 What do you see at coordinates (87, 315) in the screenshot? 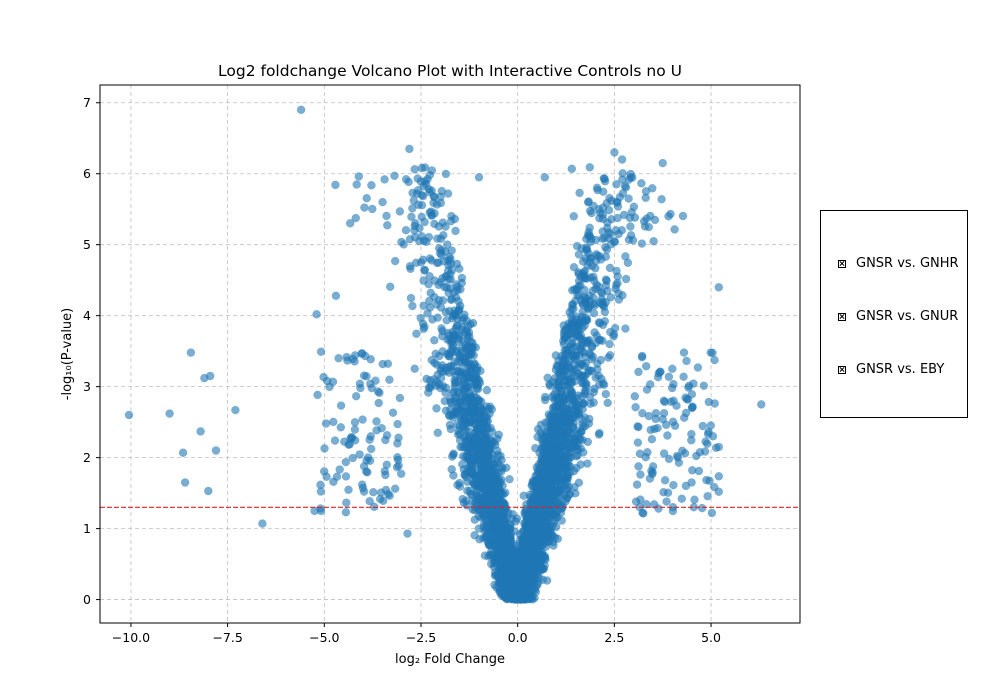
I see `y-tick-label: 4` at bounding box center [87, 315].